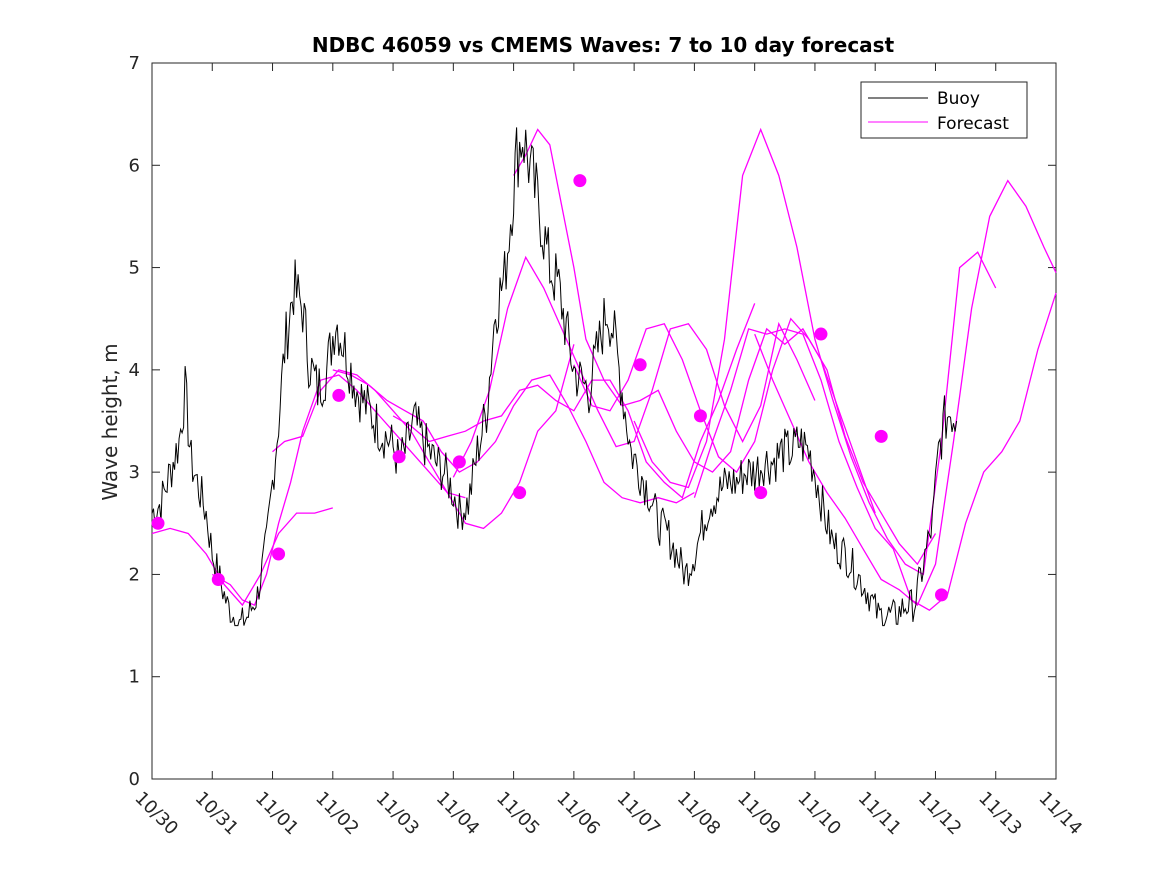  What do you see at coordinates (639, 814) in the screenshot?
I see `x-tick-label: 11/07` at bounding box center [639, 814].